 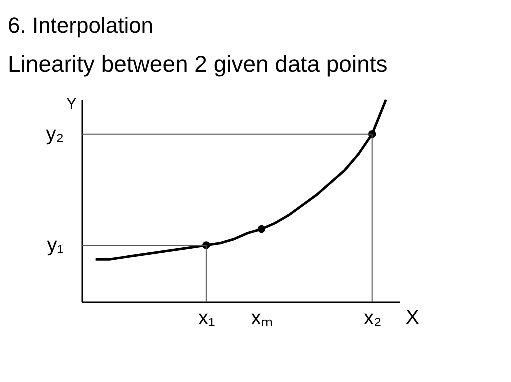 I want to click on x-tick-label: x₁, so click(x=207, y=319).